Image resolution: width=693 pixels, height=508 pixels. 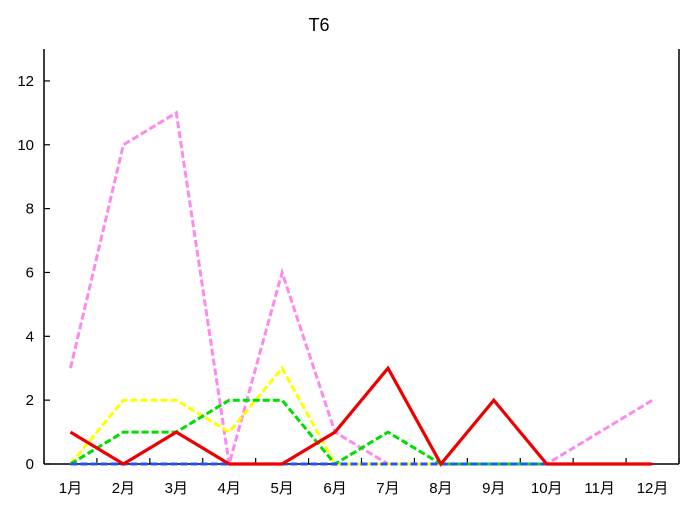 I want to click on x-tick-label: 4月, so click(x=229, y=488).